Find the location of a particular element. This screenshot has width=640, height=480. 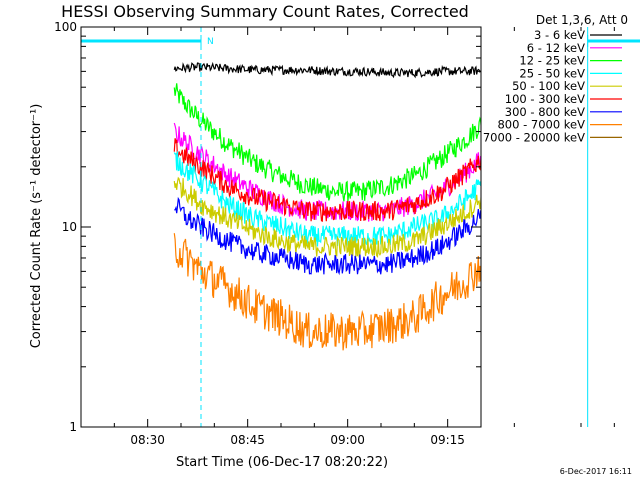

x-tick-label: 08:45 is located at coordinates (247, 440).